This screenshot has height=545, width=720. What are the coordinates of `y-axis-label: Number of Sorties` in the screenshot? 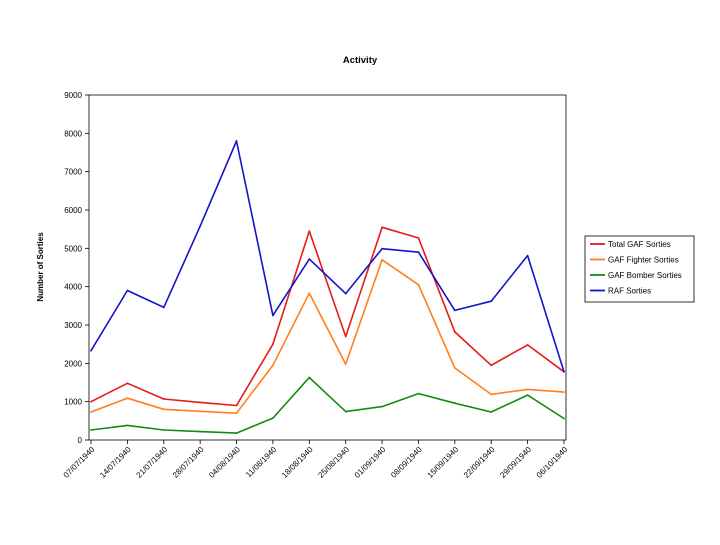 It's located at (40, 267).